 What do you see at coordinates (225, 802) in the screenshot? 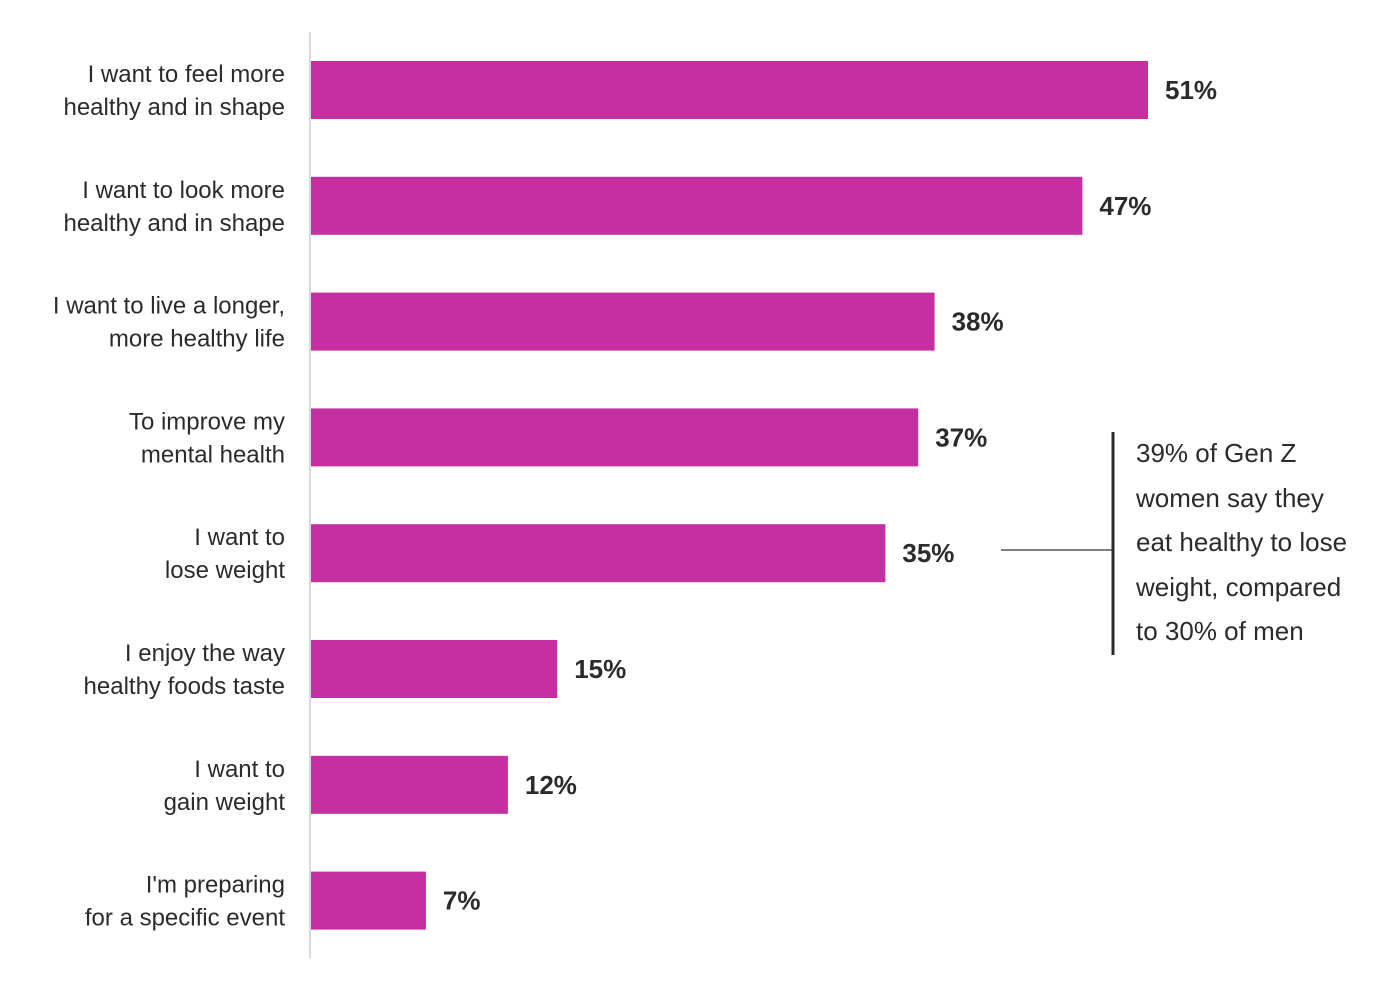
I see `category-label-line: gain weight` at bounding box center [225, 802].